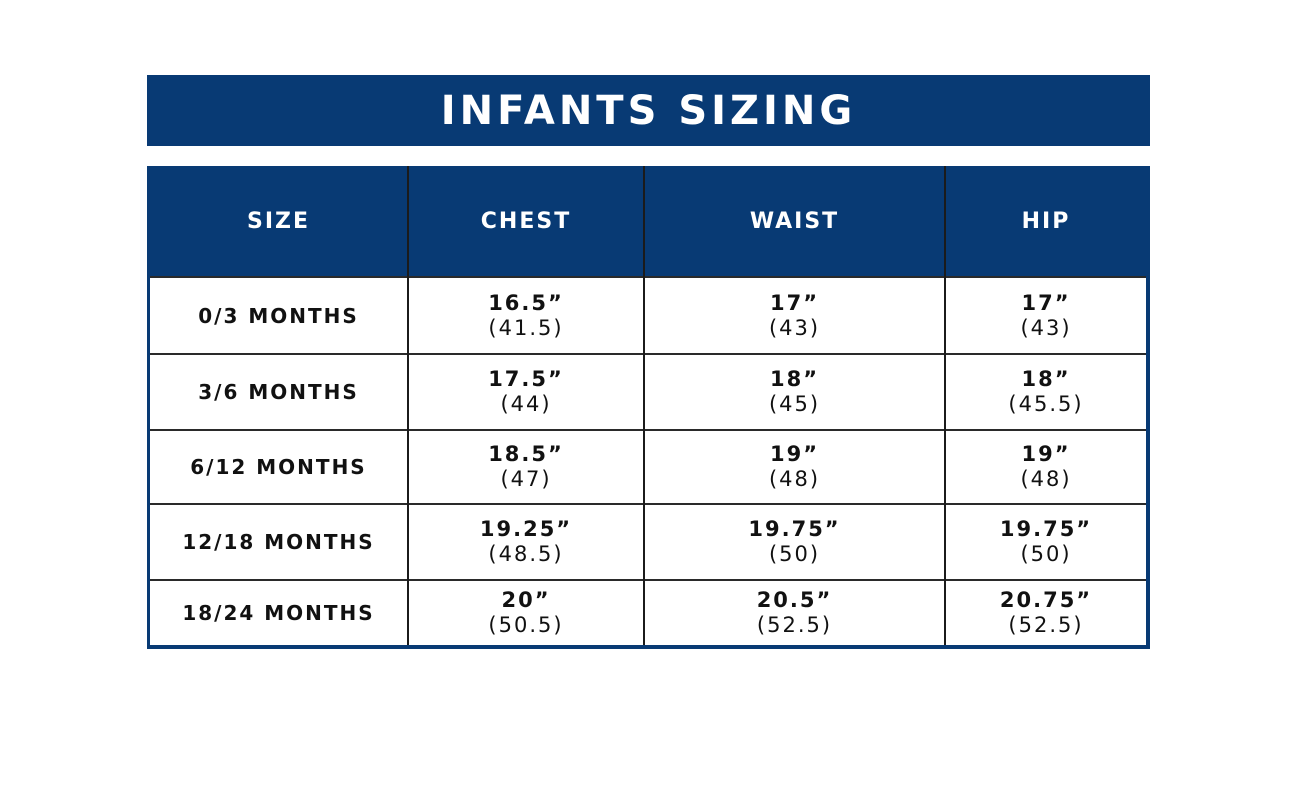 The image size is (1300, 794). I want to click on hip-cell: 19.75” (50), so click(1045, 541).